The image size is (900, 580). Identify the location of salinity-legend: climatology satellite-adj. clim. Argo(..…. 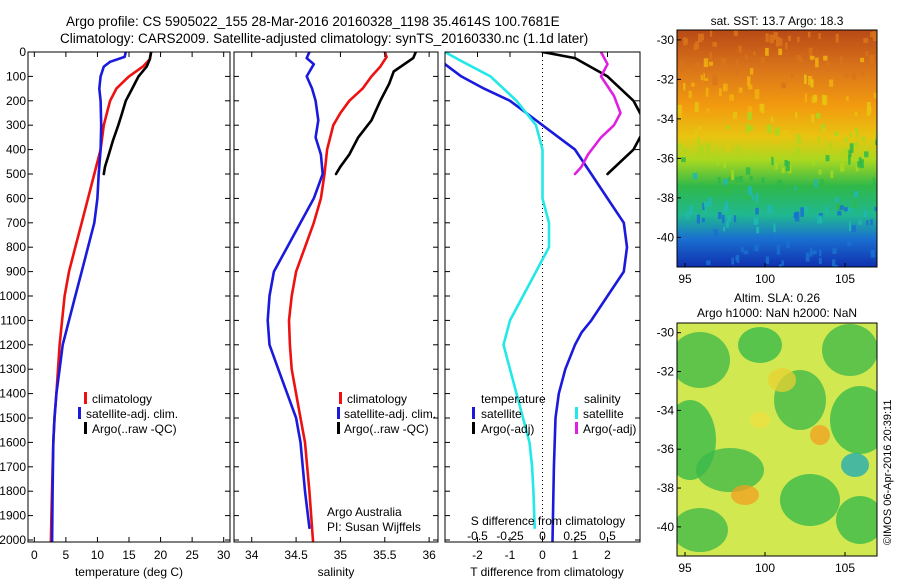
(386, 414).